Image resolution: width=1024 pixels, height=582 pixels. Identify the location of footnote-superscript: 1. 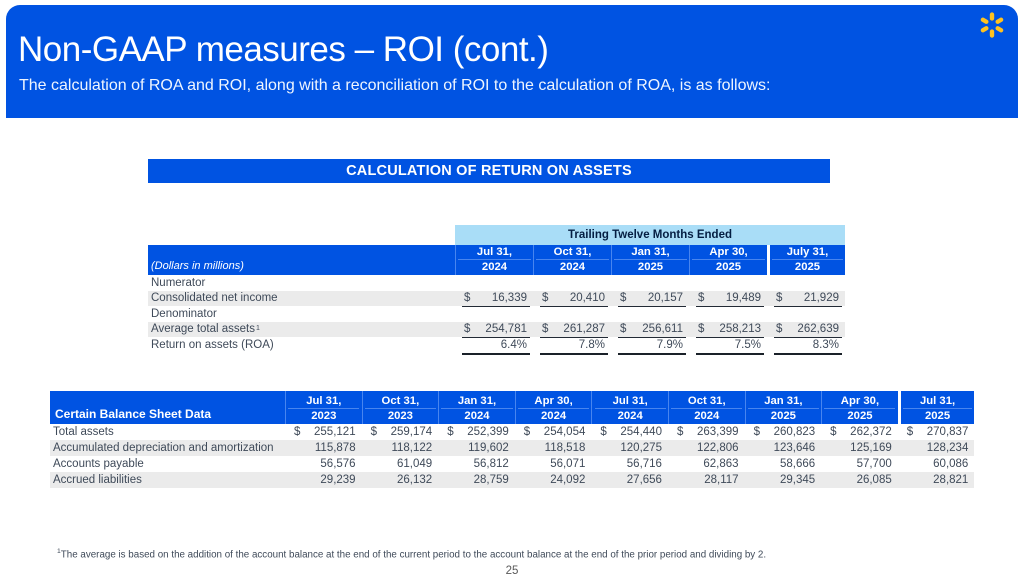
(59, 551).